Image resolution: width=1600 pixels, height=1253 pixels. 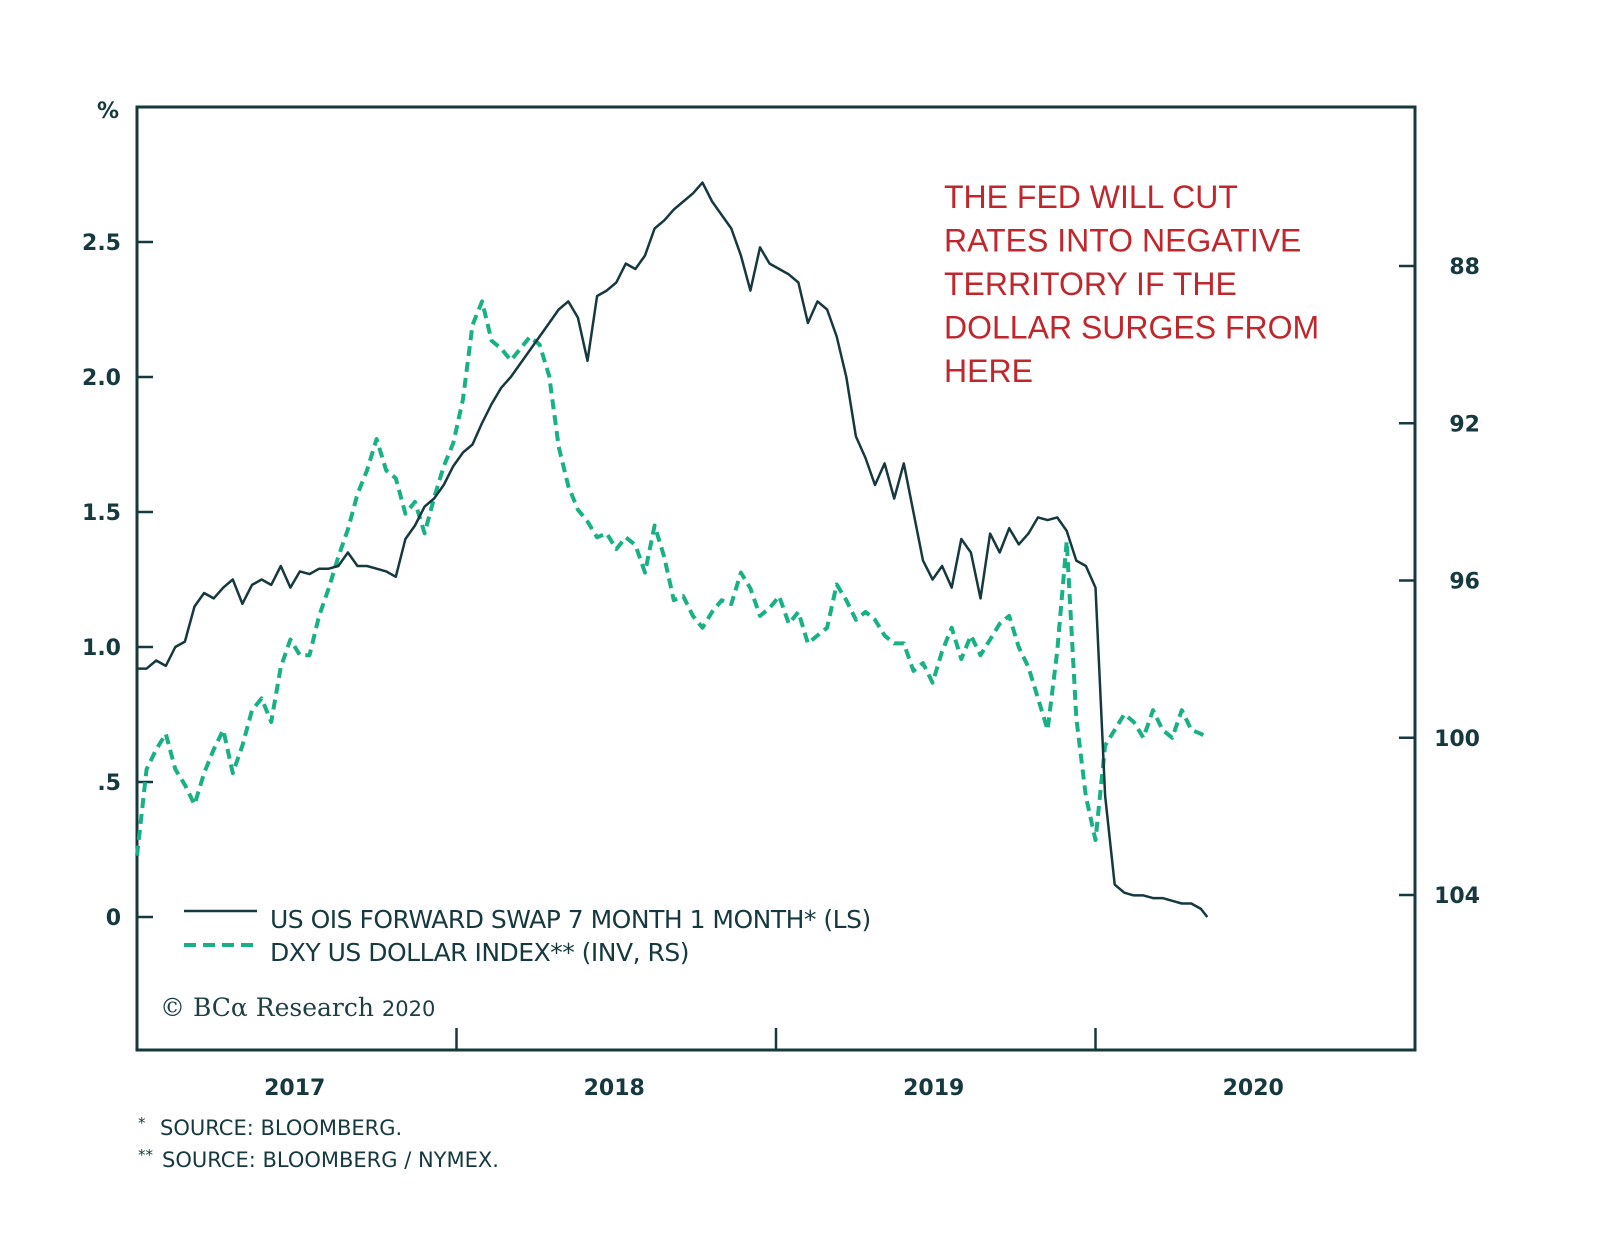 I want to click on right-tick-label: 92, so click(x=1464, y=424).